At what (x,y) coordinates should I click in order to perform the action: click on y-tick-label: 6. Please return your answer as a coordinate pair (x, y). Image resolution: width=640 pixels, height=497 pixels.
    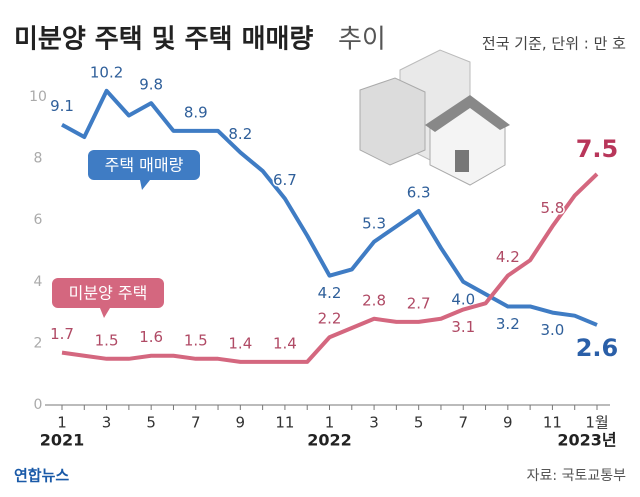
    Looking at the image, I should click on (38, 220).